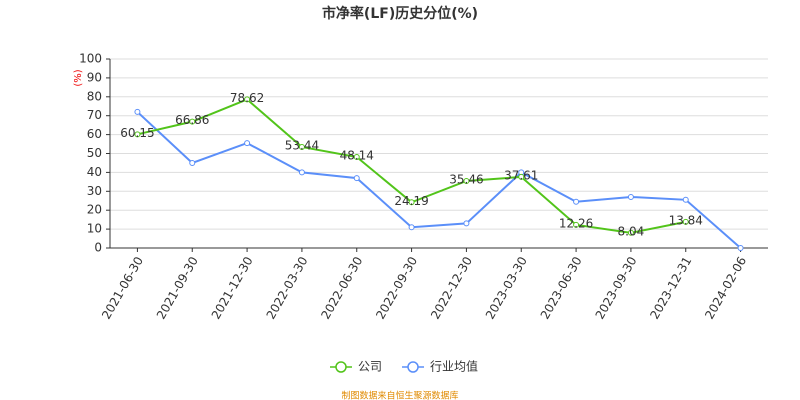  What do you see at coordinates (725, 287) in the screenshot?
I see `x-tick-label: 2024-02-06` at bounding box center [725, 287].